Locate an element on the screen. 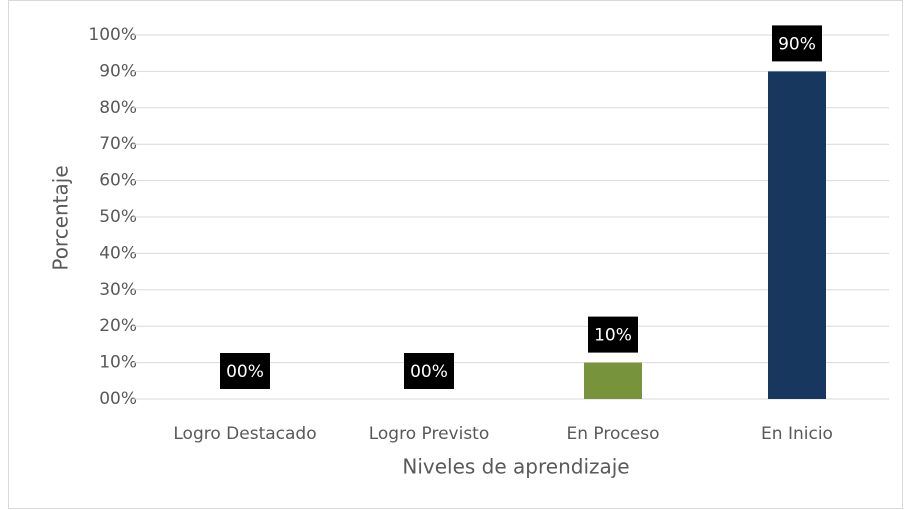 Image resolution: width=904 pixels, height=510 pixels. x-axis-title: Niveles de aprendizaje is located at coordinates (515, 467).